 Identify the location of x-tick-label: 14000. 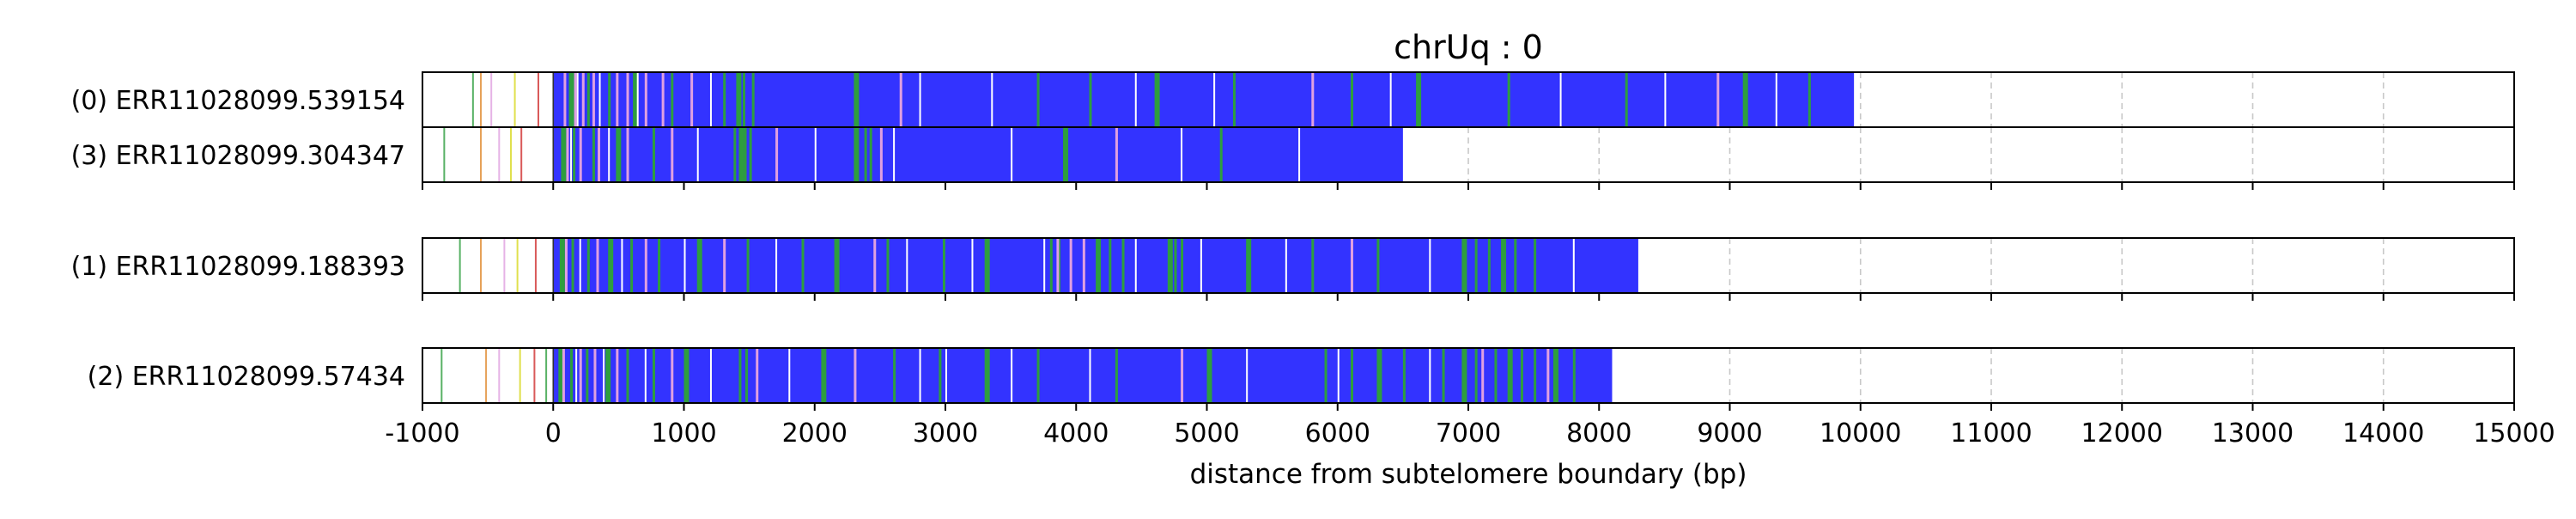
(2383, 433).